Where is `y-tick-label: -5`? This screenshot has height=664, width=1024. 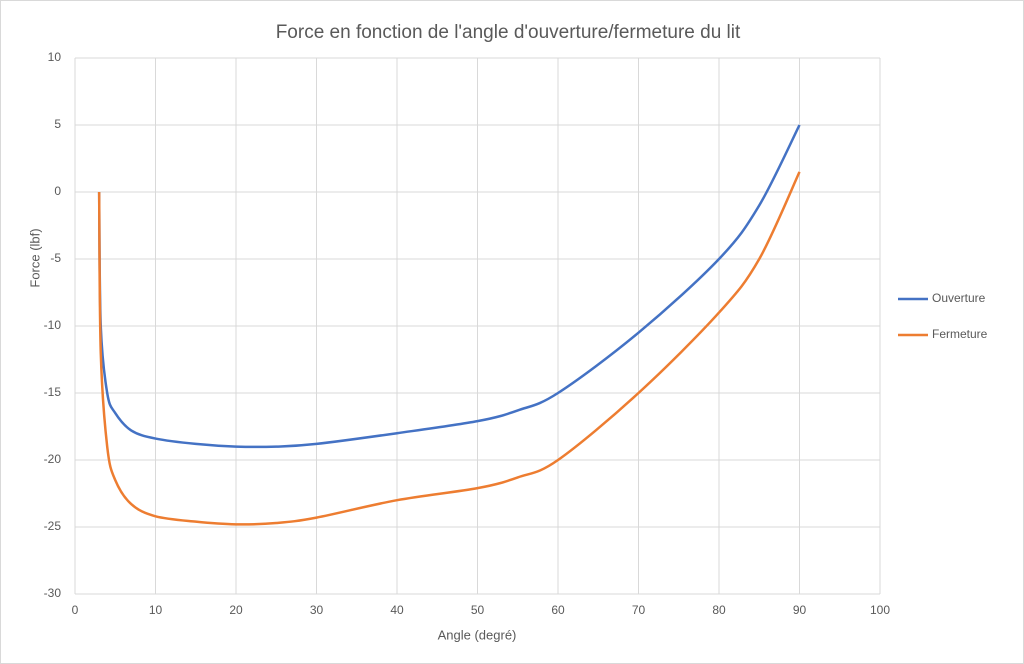 y-tick-label: -5 is located at coordinates (55, 258).